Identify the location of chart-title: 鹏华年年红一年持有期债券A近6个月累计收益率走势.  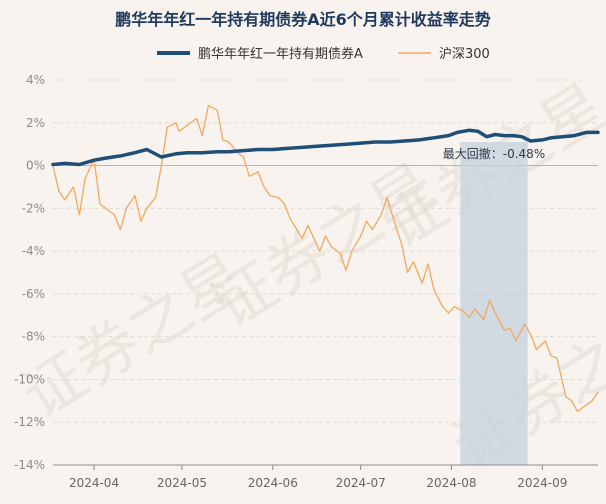
(303, 19).